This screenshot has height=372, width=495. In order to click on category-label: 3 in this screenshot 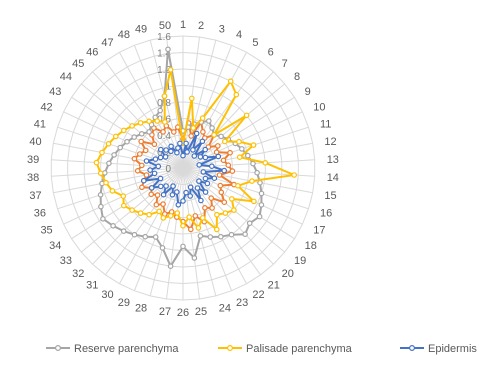, I will do `click(222, 30)`.